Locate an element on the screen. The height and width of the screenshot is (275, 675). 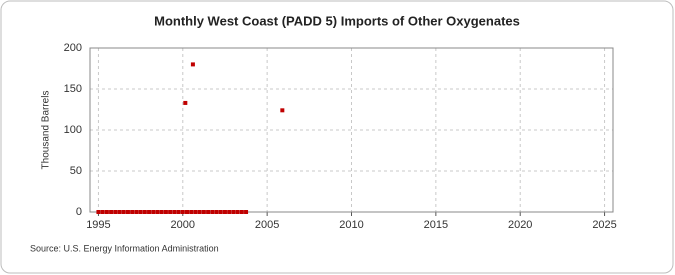
y-tick-label: 150 is located at coordinates (73, 89).